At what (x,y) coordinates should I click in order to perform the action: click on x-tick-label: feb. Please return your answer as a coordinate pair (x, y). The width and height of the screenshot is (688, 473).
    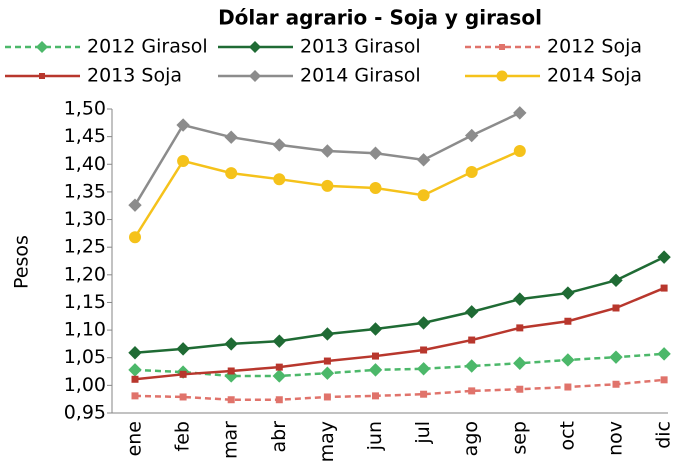
    Looking at the image, I should click on (183, 436).